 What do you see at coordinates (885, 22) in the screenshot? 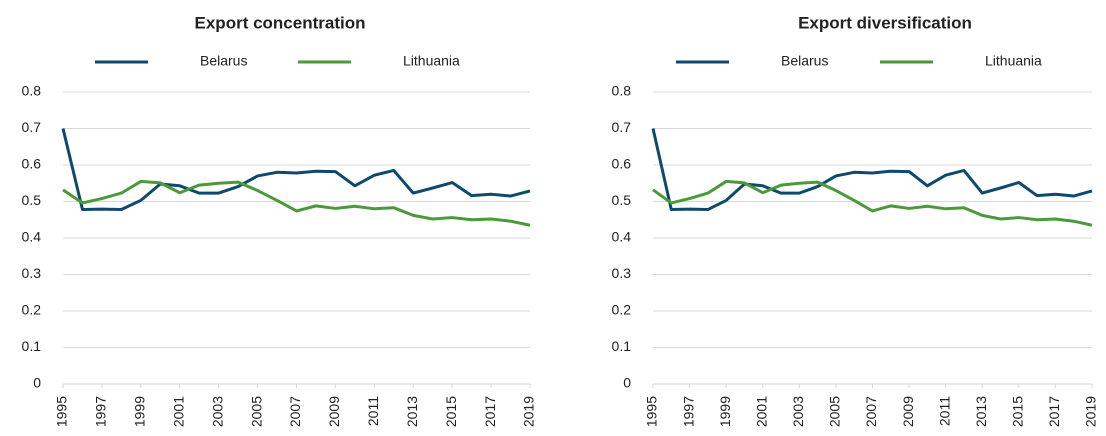
I see `chart-title: Export diversification` at bounding box center [885, 22].